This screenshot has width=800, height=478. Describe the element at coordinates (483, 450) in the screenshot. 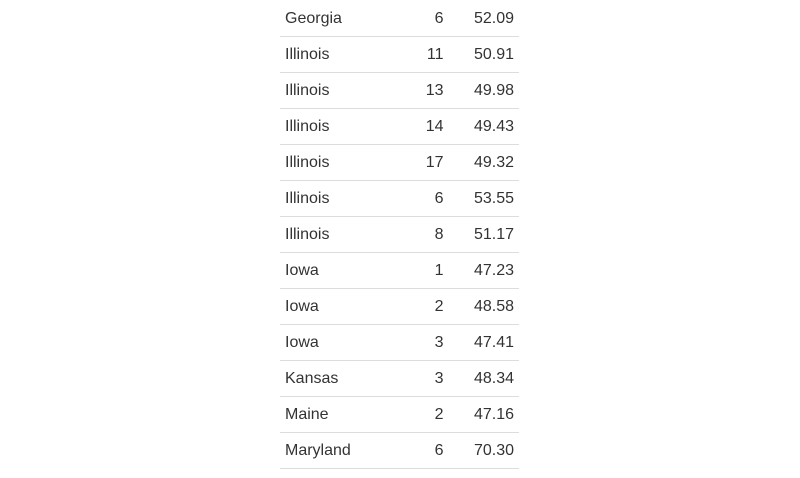

I see `value-cell: 70.30` at that location.